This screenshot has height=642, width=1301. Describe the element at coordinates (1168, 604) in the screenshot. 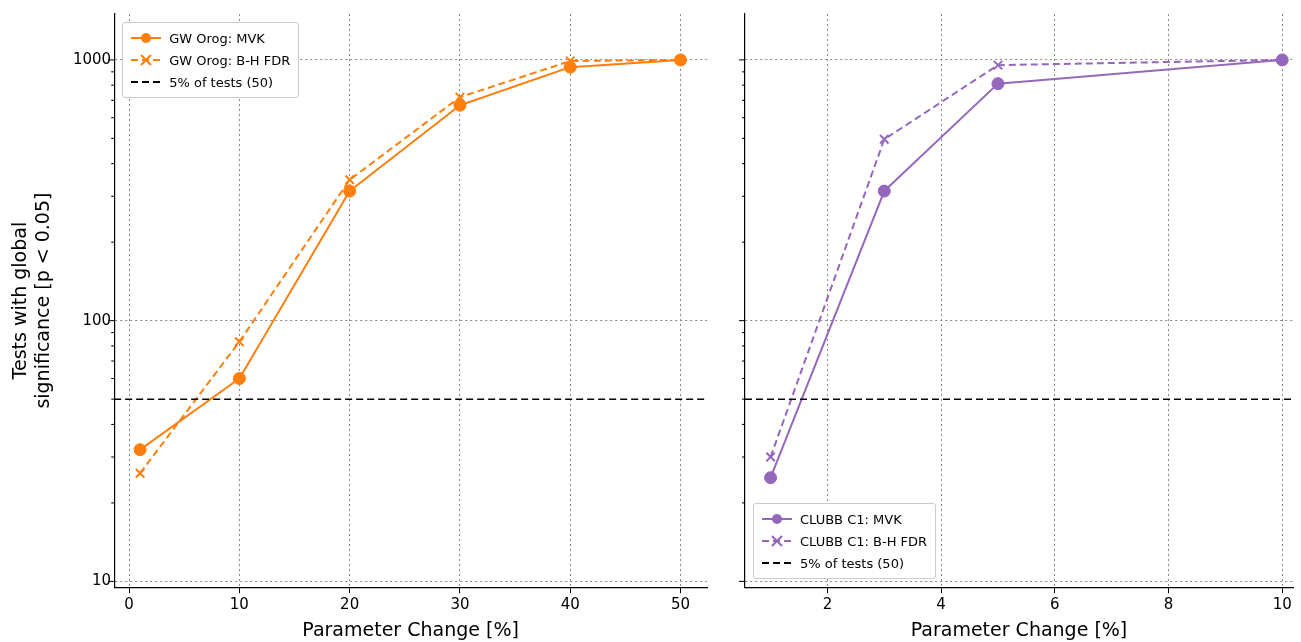

I see `x-tick-label: 8` at that location.